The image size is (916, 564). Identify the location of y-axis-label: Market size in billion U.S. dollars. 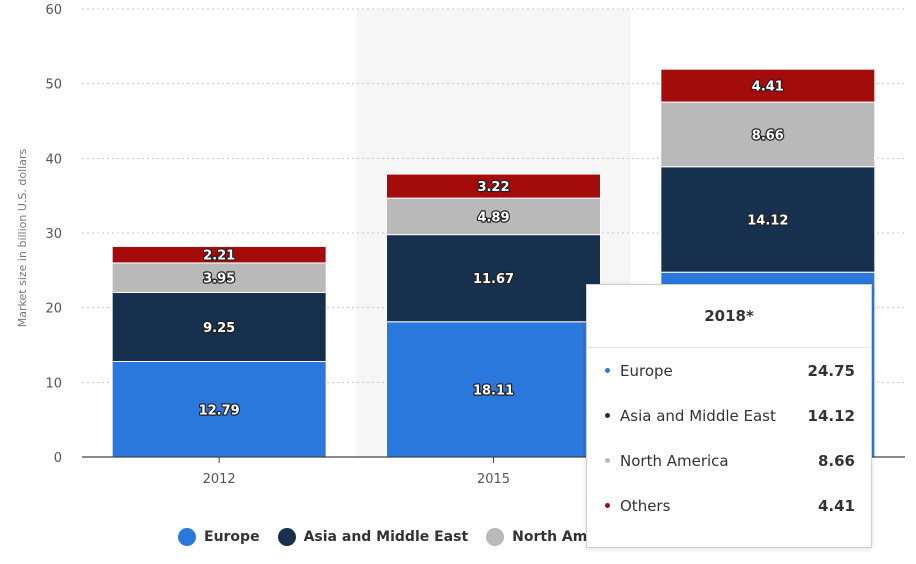
(22, 238).